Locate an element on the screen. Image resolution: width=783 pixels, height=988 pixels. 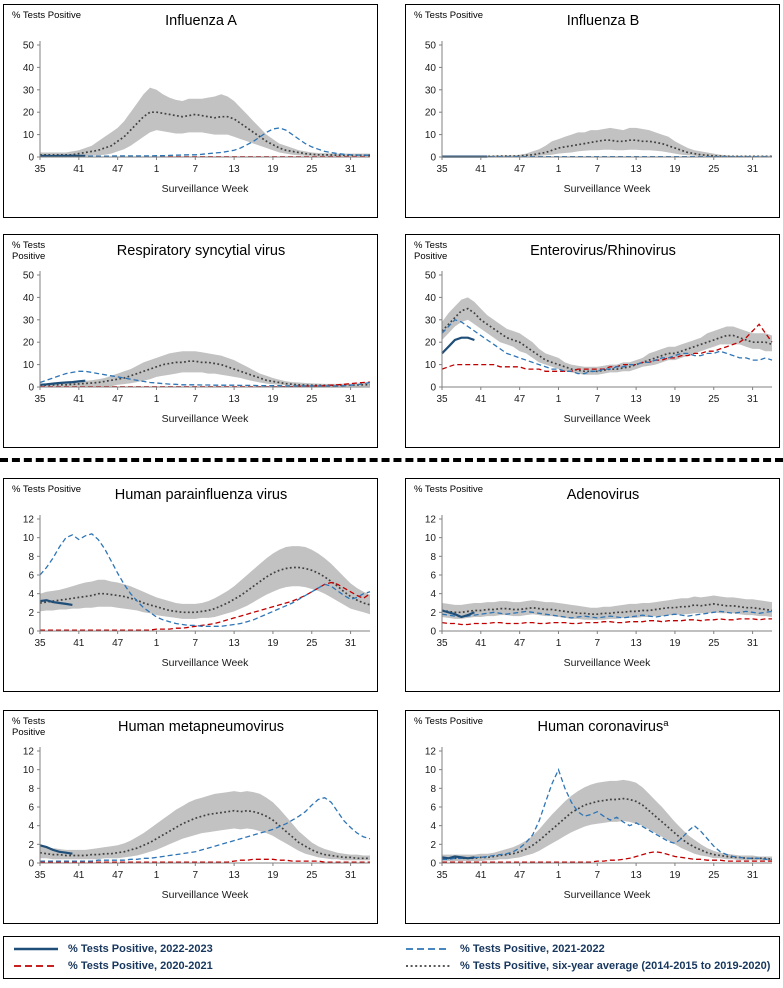
legend-item-2022-2023: % Tests Positive, 2022-2023 is located at coordinates (208, 949).